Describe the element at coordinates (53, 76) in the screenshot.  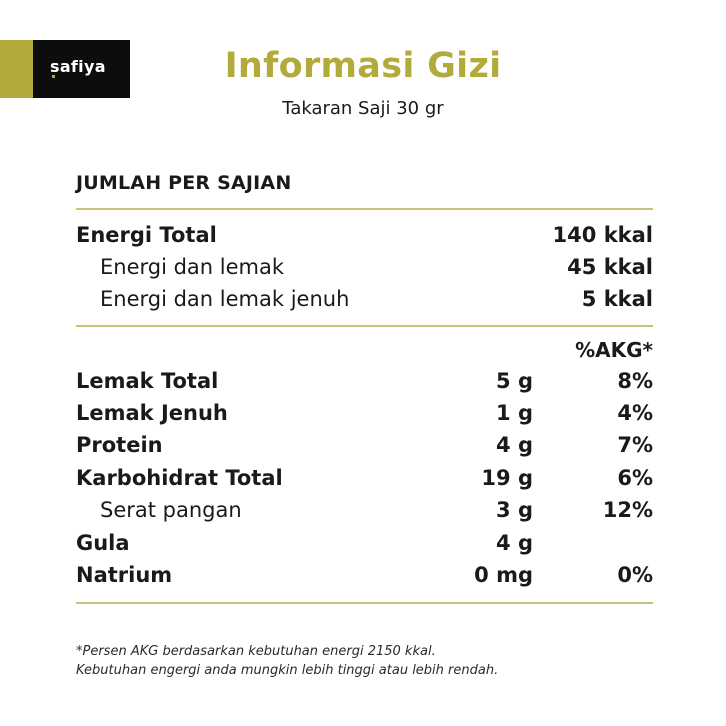
I see `logo-dot` at that location.